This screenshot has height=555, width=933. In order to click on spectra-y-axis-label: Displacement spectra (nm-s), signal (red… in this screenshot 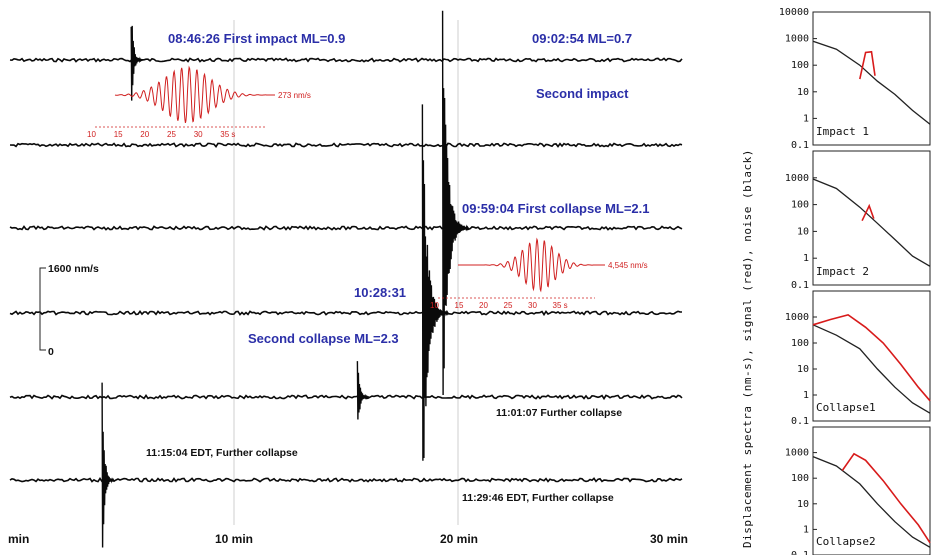, I will do `click(747, 348)`.